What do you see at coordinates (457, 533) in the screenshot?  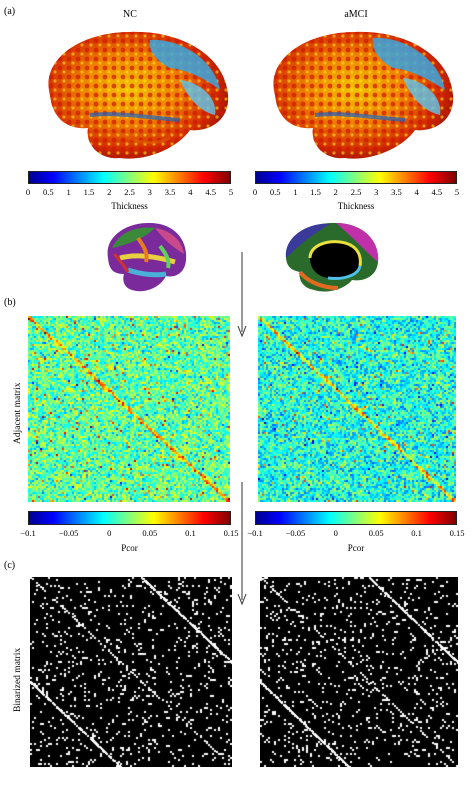 I see `amci-pcor-tick-5: 0.15` at bounding box center [457, 533].